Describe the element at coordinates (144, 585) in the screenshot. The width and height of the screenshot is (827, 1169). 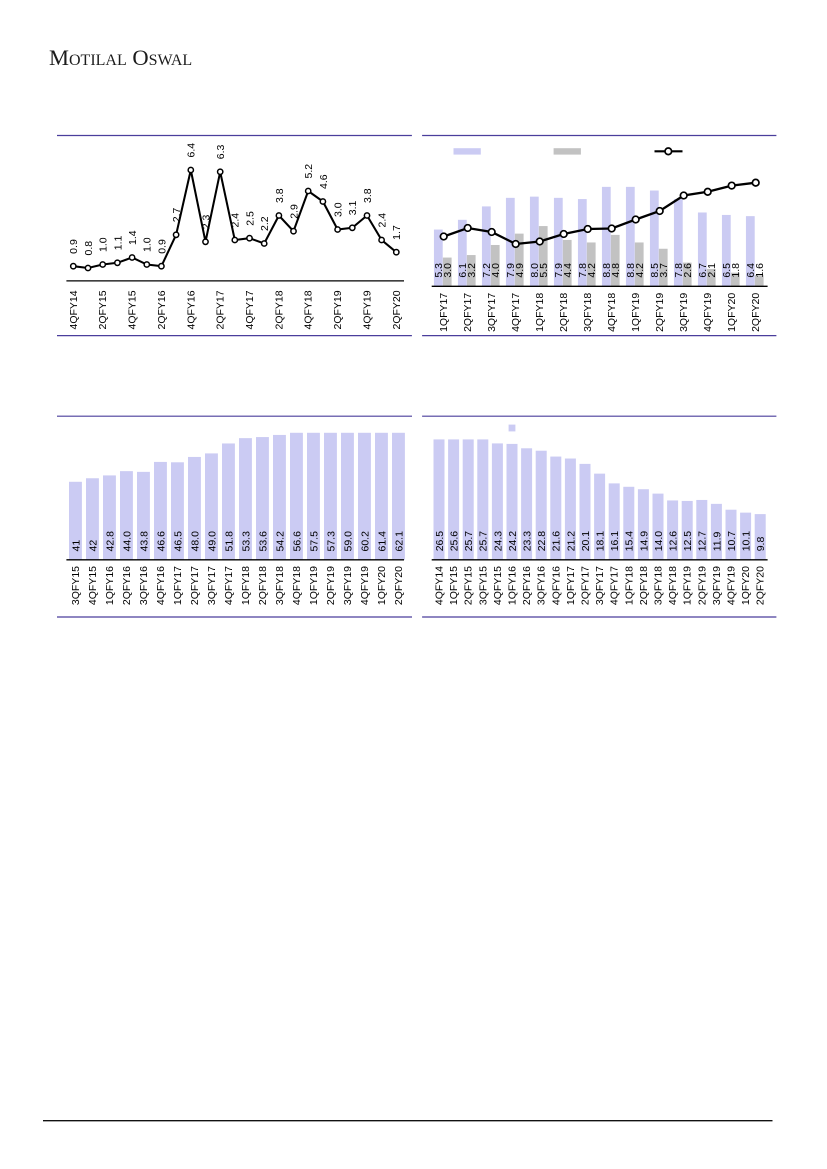
I see `svg-text: 3QFY16` at that location.